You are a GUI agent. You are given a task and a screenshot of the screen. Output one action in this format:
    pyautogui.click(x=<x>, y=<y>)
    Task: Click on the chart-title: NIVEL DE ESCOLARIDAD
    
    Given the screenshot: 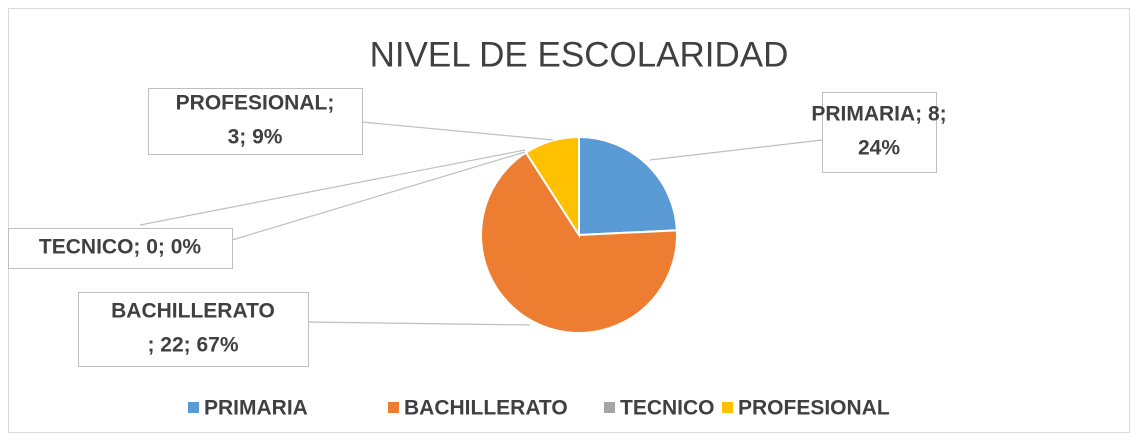 What is the action you would take?
    pyautogui.click(x=579, y=54)
    